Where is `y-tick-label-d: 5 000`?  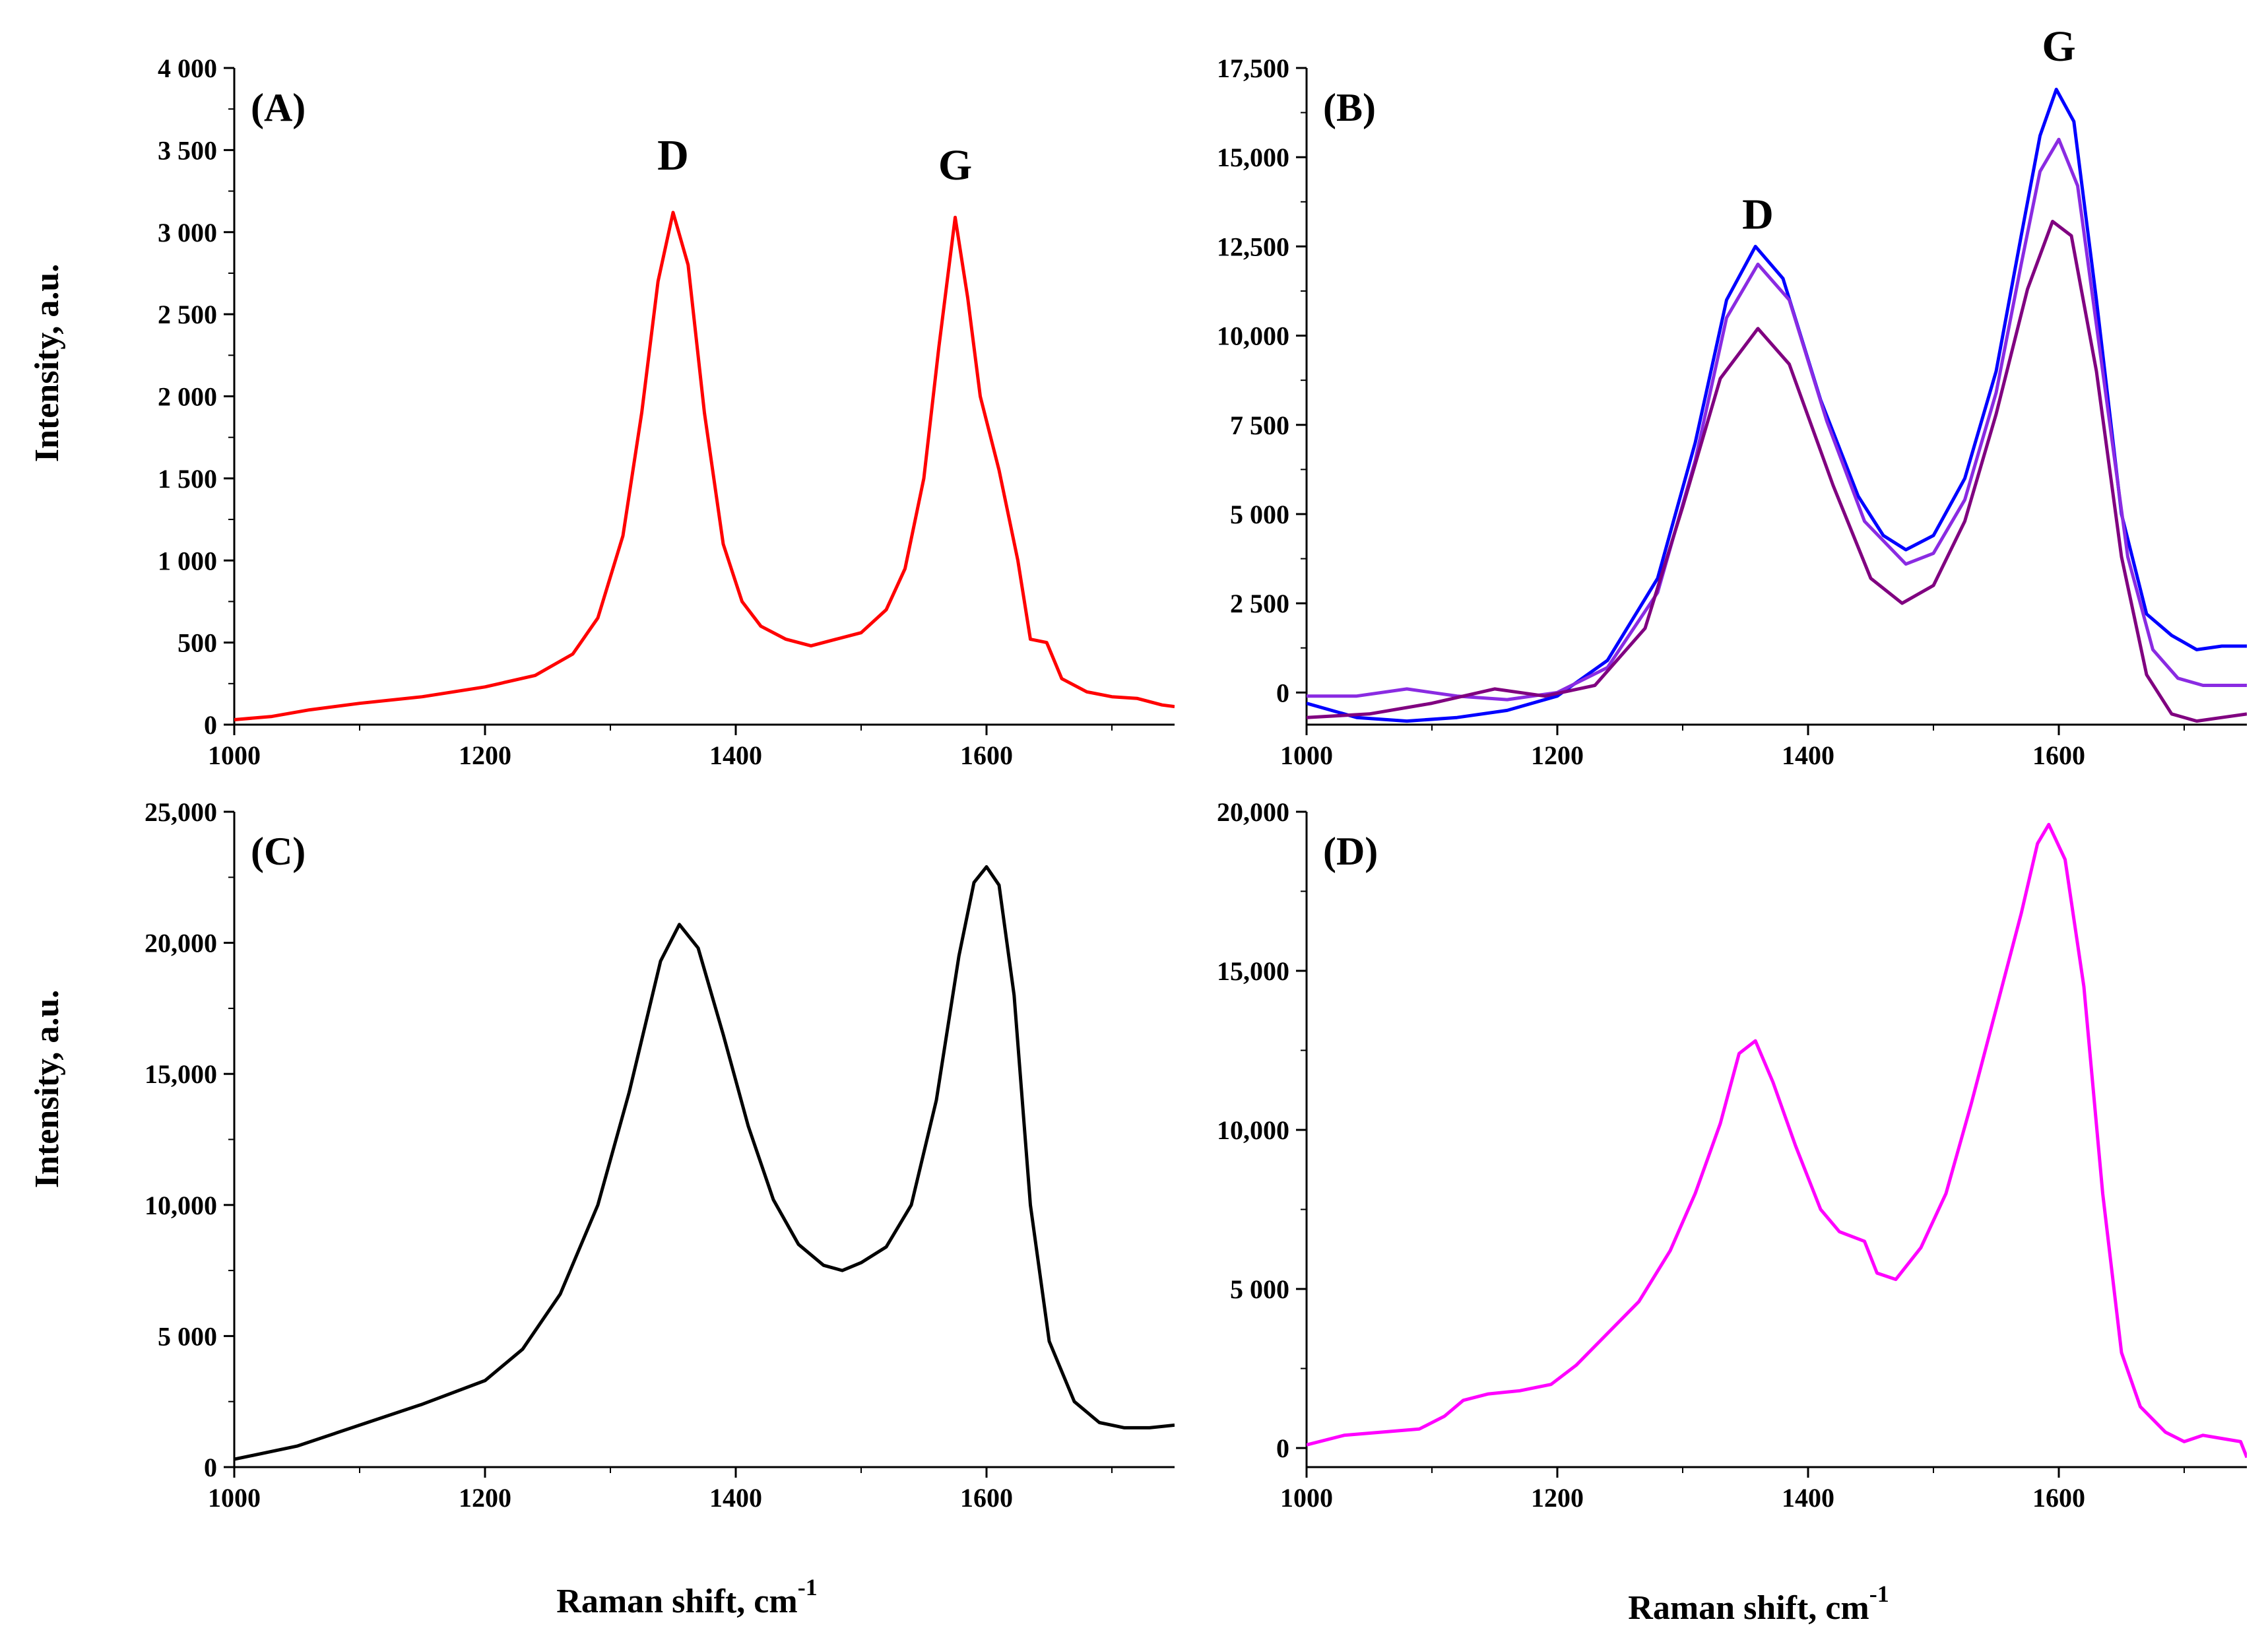 y-tick-label-d: 5 000 is located at coordinates (1260, 1289).